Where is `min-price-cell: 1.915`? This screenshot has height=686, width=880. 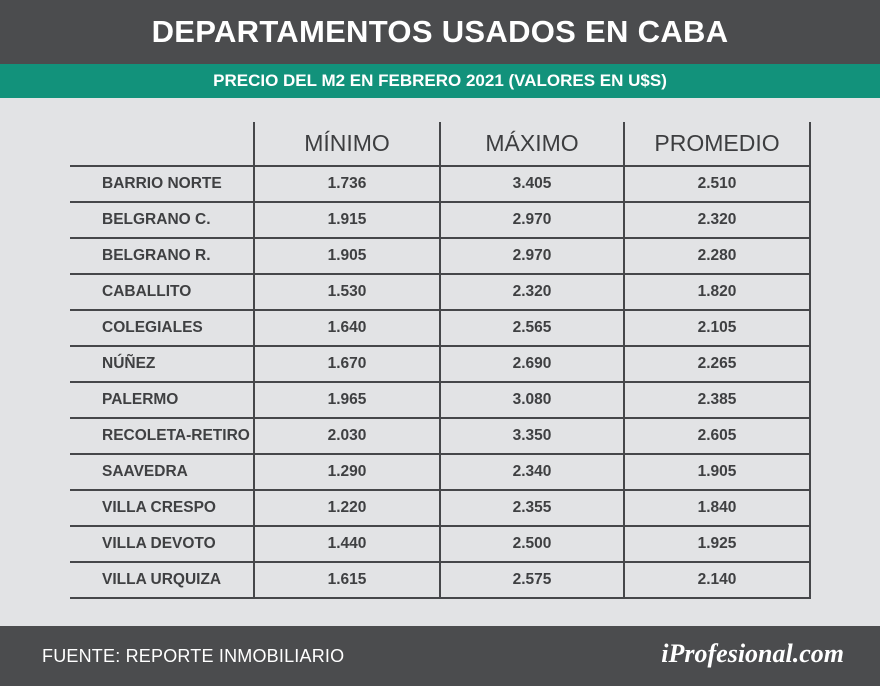 min-price-cell: 1.915 is located at coordinates (347, 220).